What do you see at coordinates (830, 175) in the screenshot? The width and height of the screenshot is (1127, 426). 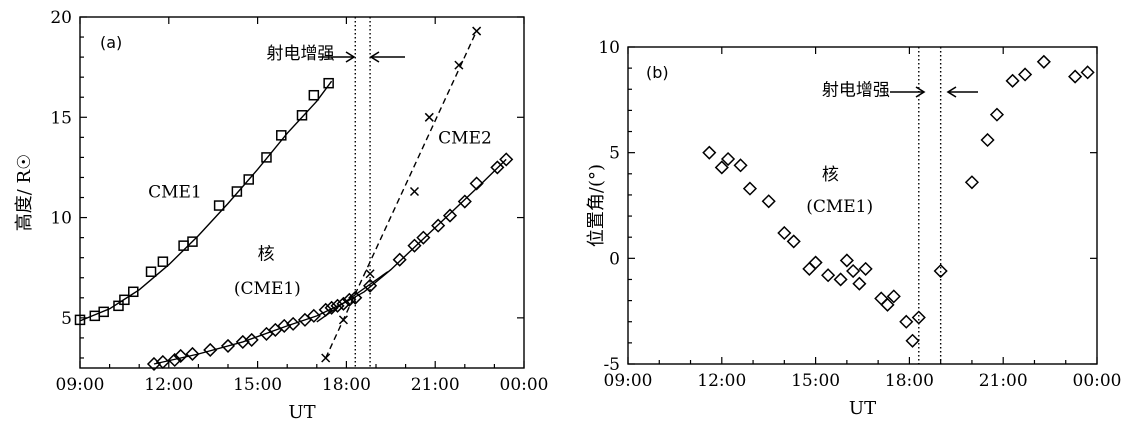 I see `panel-b-annotation: 核` at bounding box center [830, 175].